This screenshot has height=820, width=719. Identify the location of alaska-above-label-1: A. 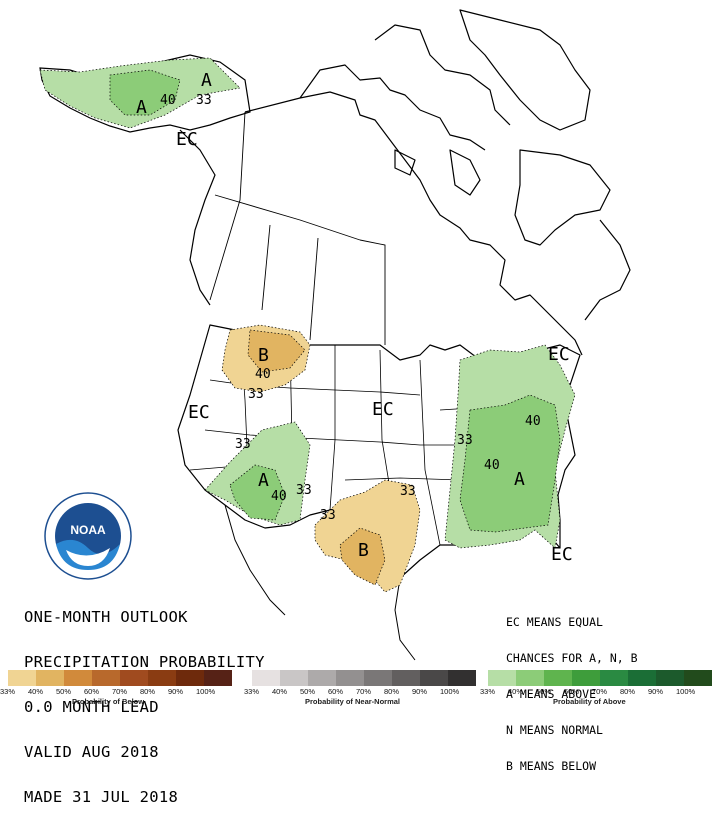
(141, 107).